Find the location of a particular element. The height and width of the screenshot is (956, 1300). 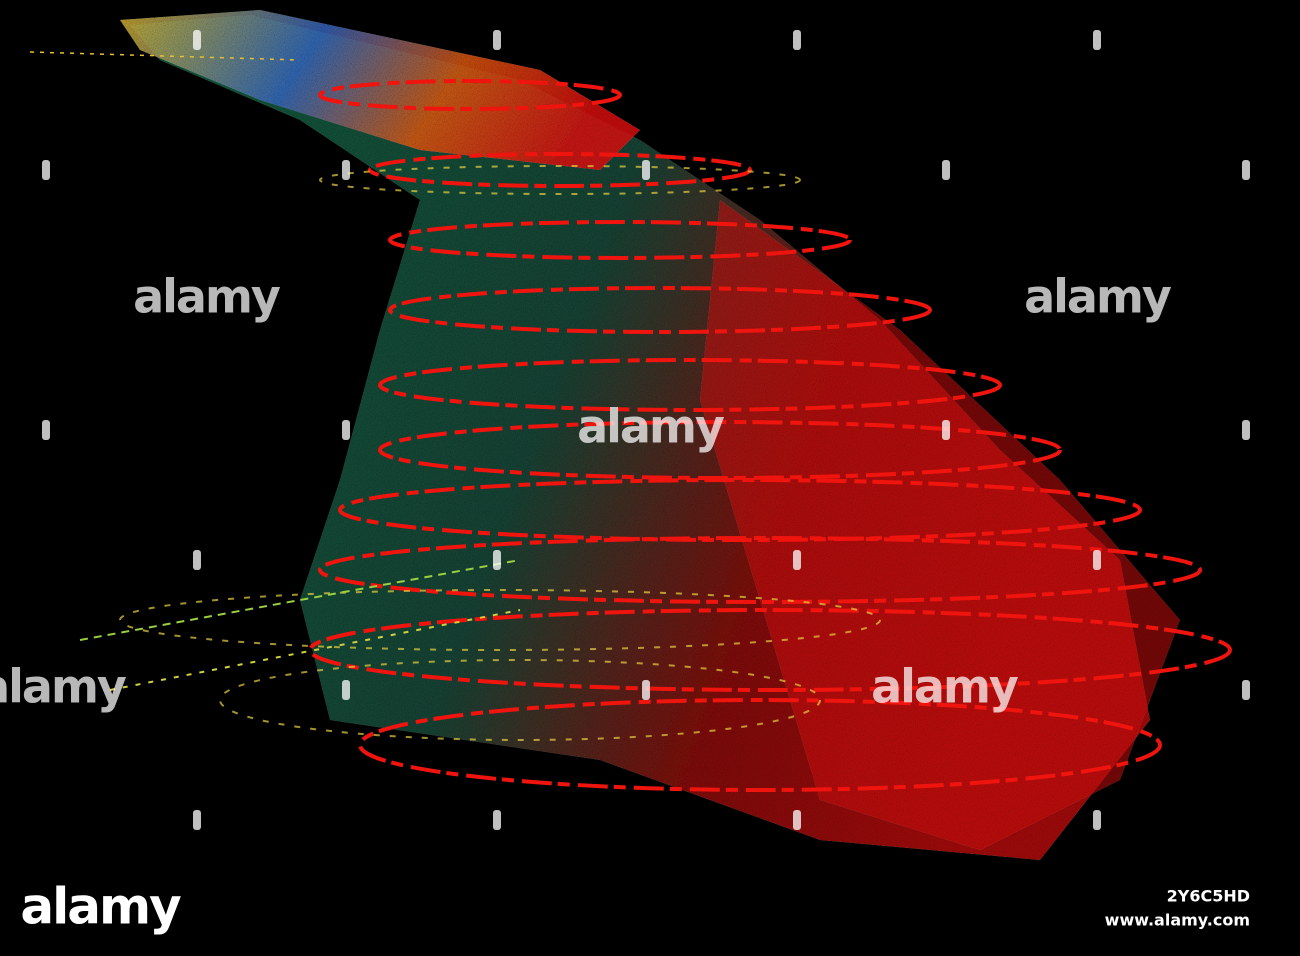

image-id: 2Y6C5HD is located at coordinates (1208, 896).